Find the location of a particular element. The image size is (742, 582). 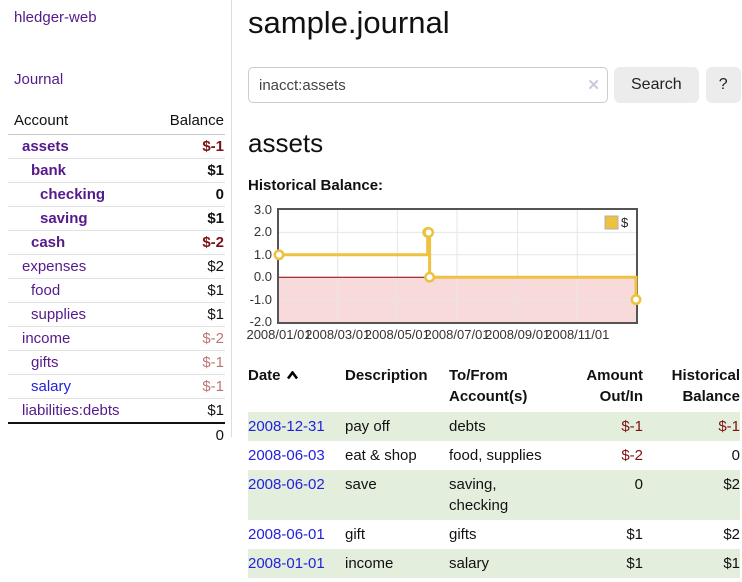

search-button: Search is located at coordinates (656, 85).